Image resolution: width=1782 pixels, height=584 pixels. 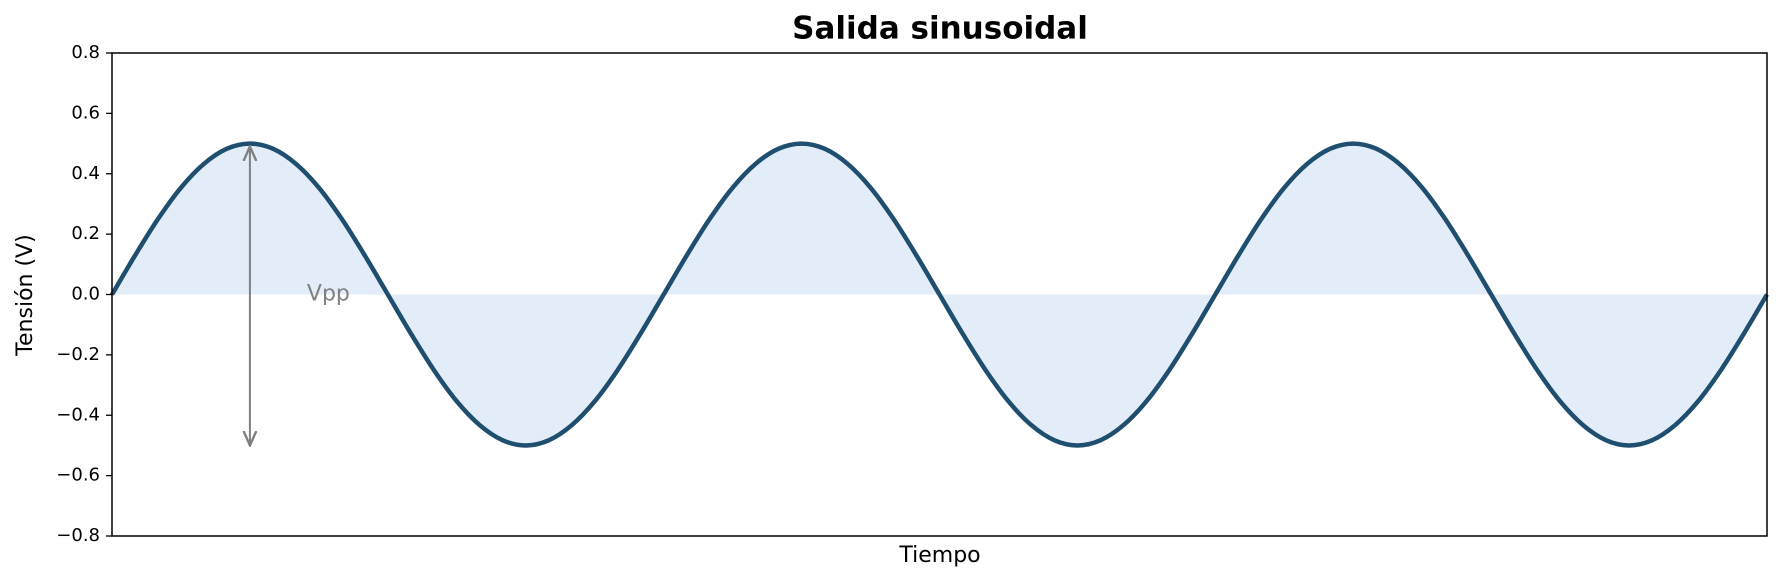 I want to click on y-tick-label: −0.4, so click(x=78, y=414).